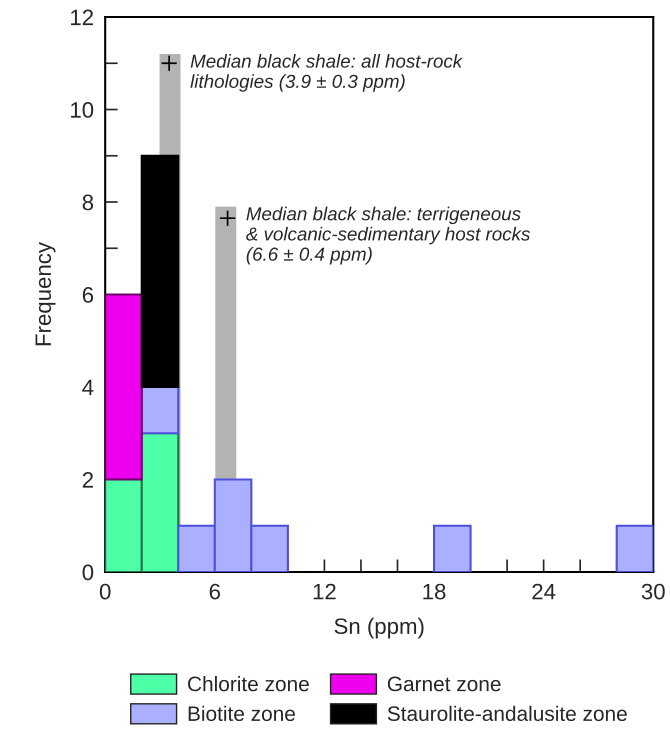  I want to click on x-axis-title: Sn (ppm), so click(379, 628).